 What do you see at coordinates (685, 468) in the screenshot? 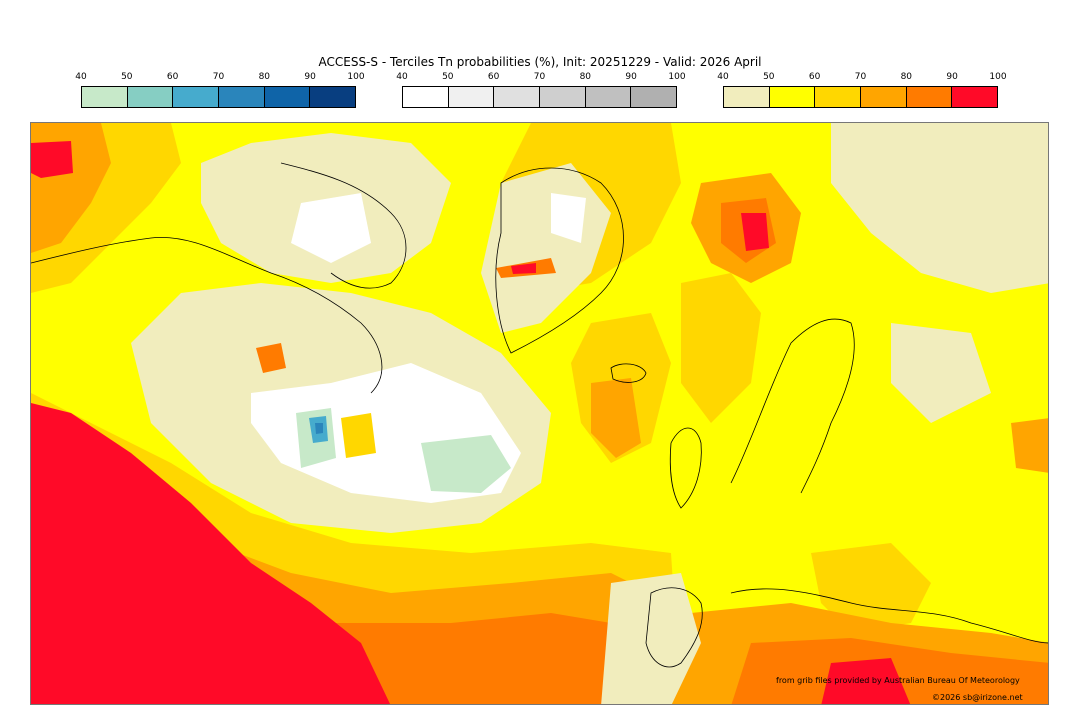
I see `coastline-british-isles` at bounding box center [685, 468].